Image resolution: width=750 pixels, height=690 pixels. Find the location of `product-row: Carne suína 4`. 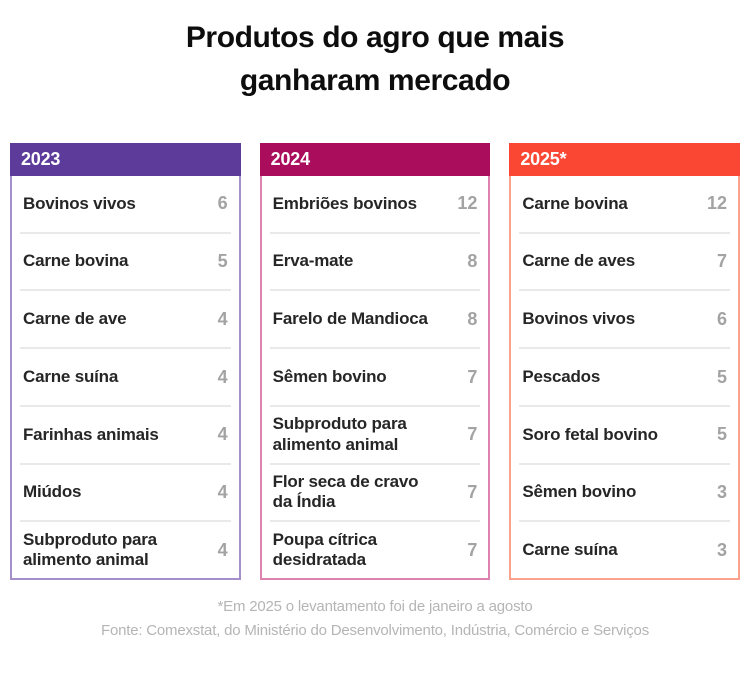

product-row: Carne suína 4 is located at coordinates (125, 378).